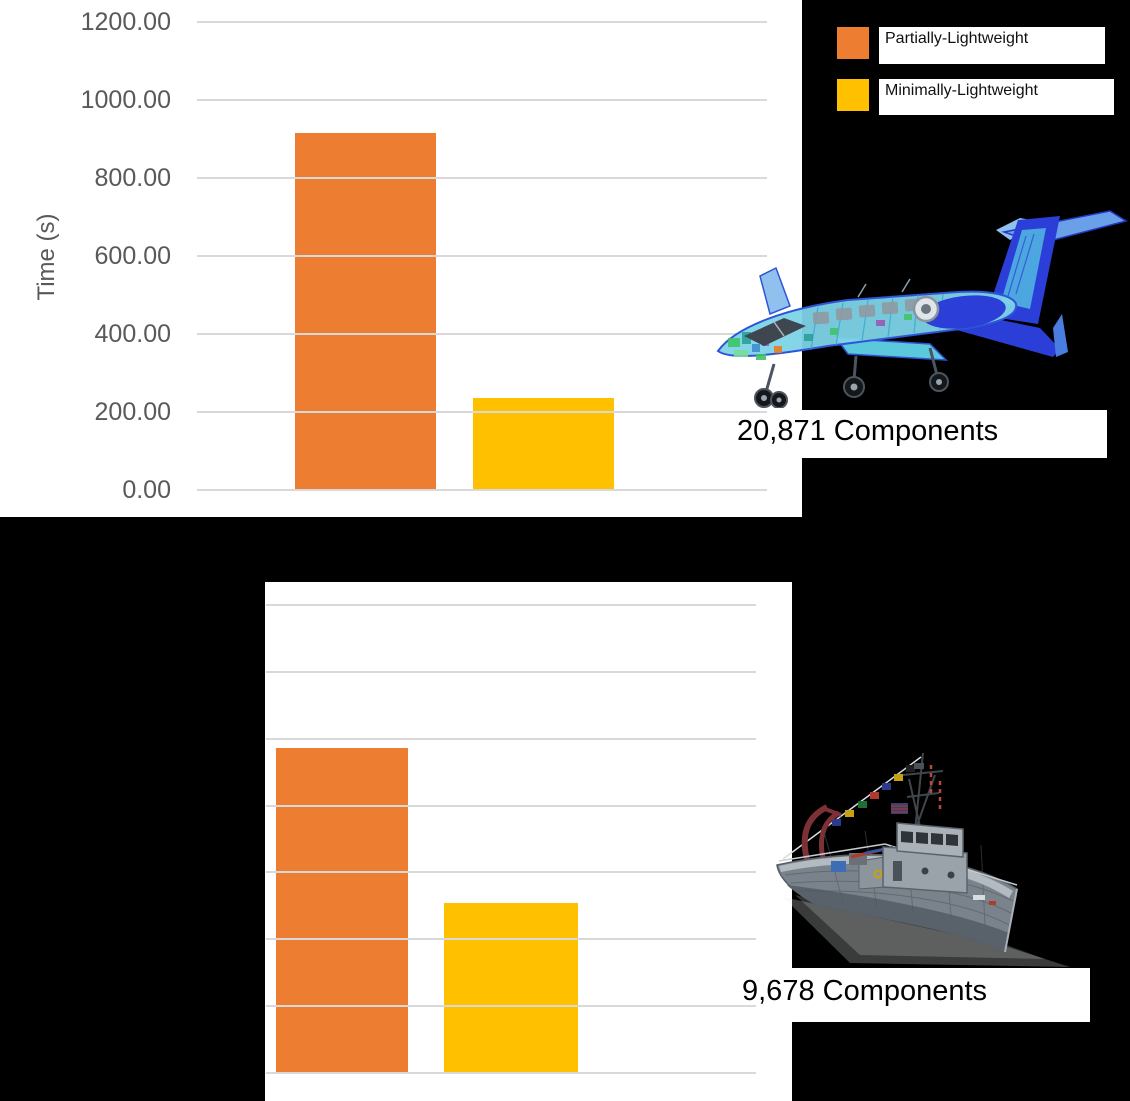 This screenshot has height=1101, width=1130. I want to click on y-tick-label: 1000.00, so click(125, 100).